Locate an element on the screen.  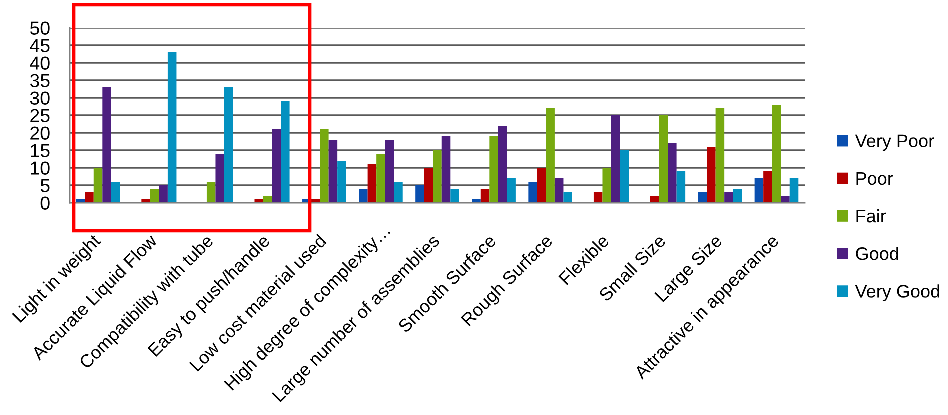
y-tick-label: 25 is located at coordinates (40, 115).